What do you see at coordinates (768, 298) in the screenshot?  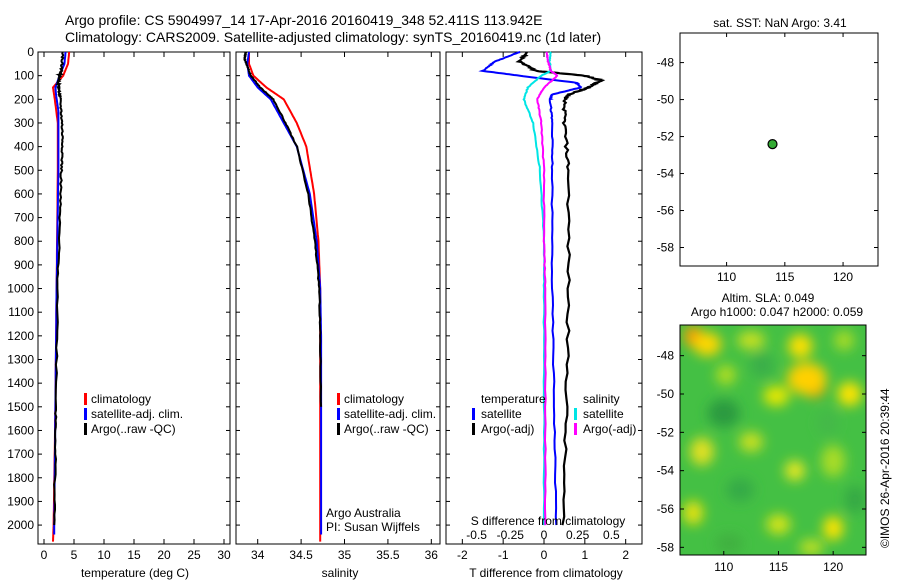 I see `sla-title1: Altim. SLA: 0.049` at bounding box center [768, 298].